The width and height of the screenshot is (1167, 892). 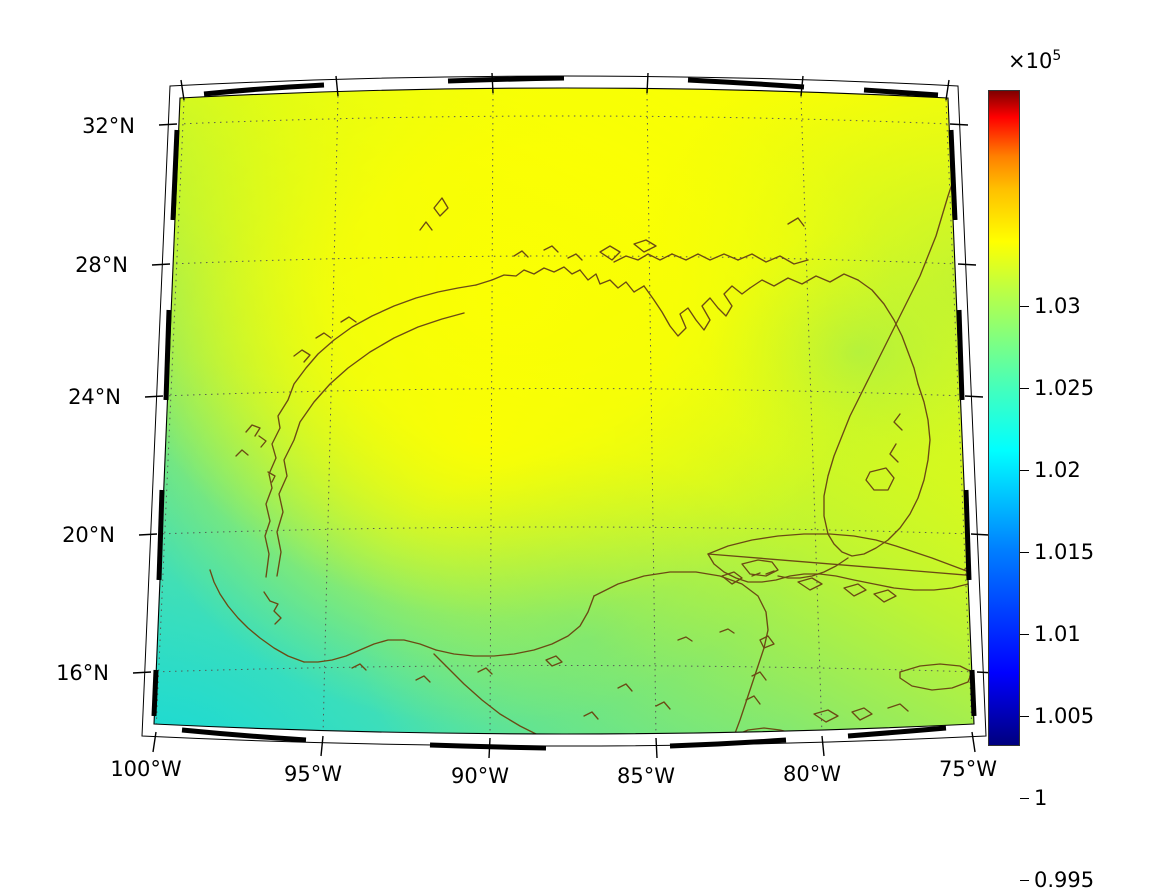 I want to click on ytick-label-28n: 28°N, so click(x=101, y=265).